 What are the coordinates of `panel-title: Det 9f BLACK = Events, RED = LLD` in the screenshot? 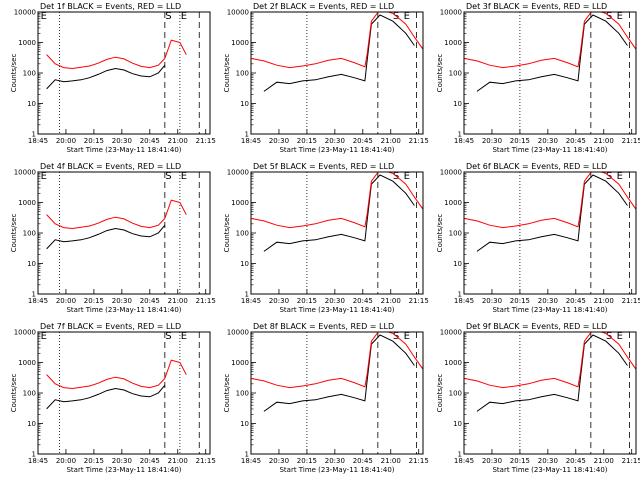 It's located at (536, 326).